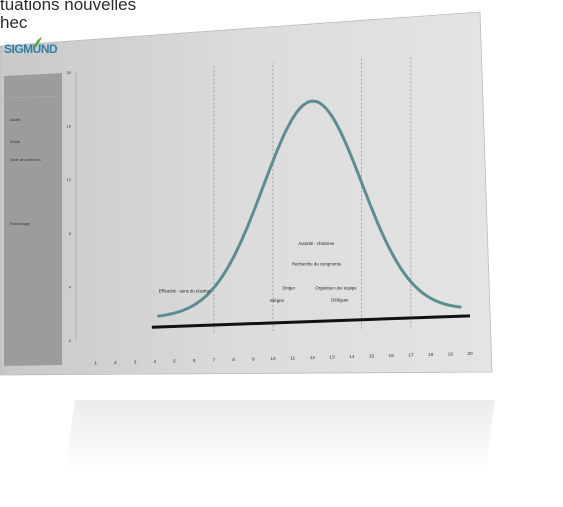 Image resolution: width=563 pixels, height=507 pixels. I want to click on sidebar-label-4: Pourcentage, so click(20, 224).